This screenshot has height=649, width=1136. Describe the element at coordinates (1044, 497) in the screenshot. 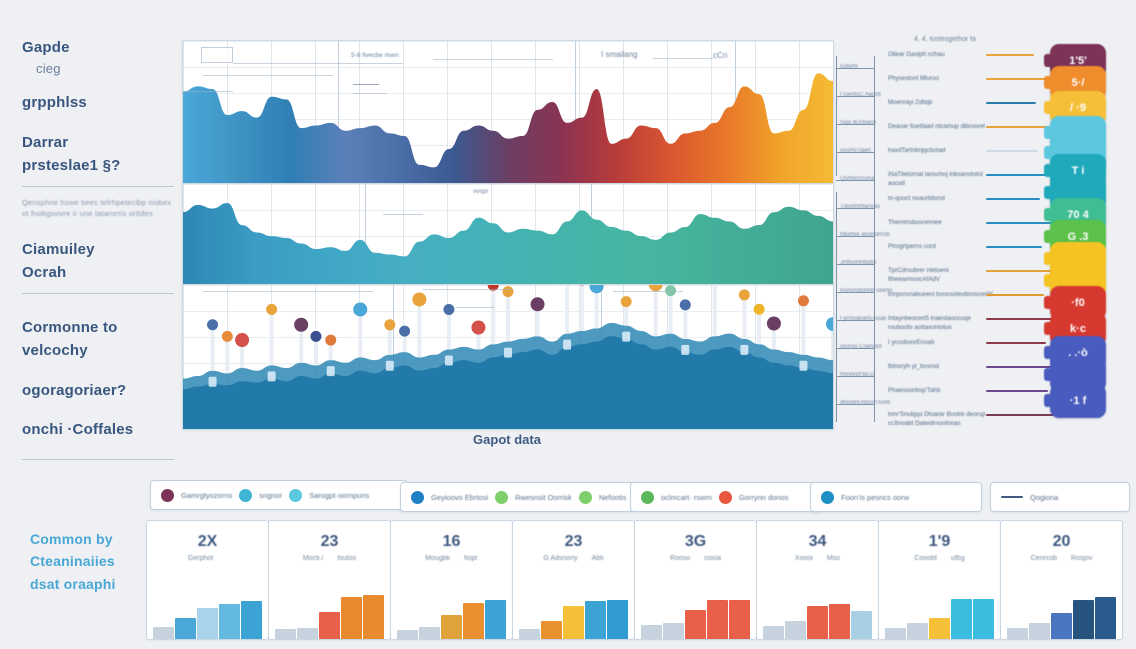

I see `legend-item-label: Qogiona` at that location.